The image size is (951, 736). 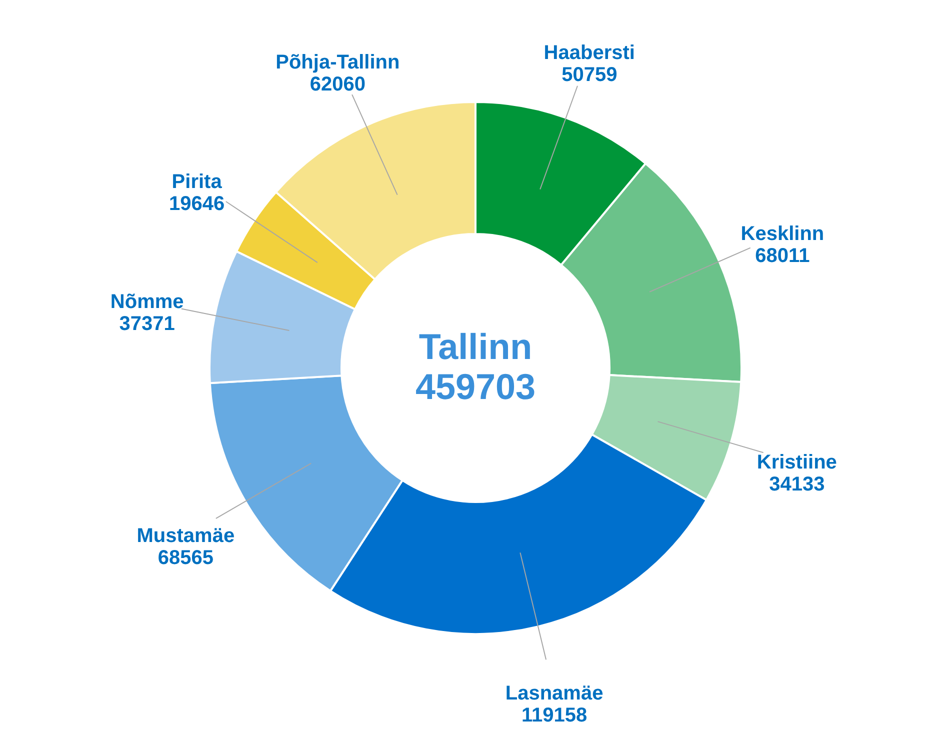 What do you see at coordinates (338, 63) in the screenshot?
I see `slice-label: Põhja-Tallinn` at bounding box center [338, 63].